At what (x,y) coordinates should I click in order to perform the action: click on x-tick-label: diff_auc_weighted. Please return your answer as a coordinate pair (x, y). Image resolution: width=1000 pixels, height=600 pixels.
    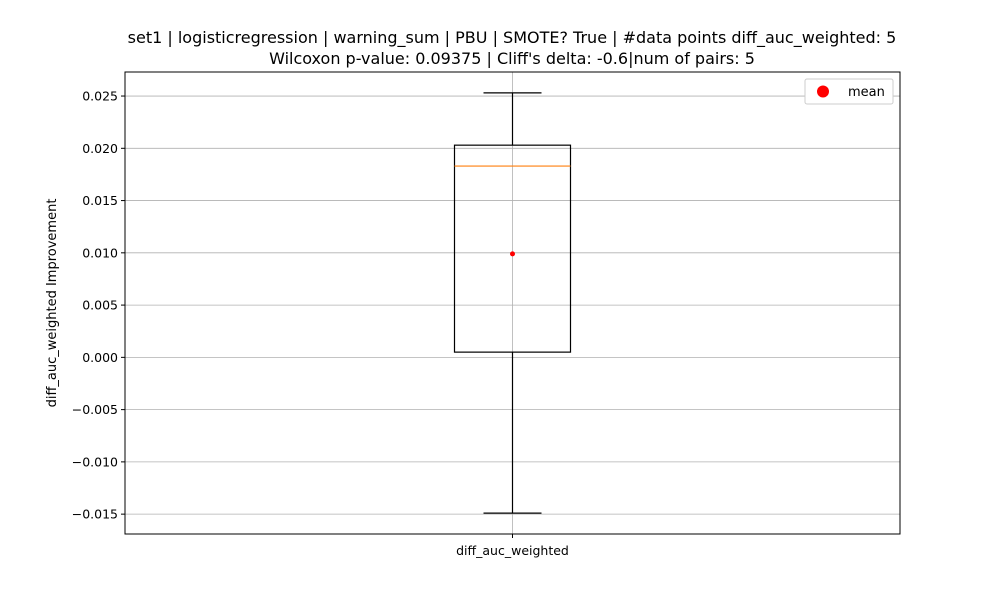
    Looking at the image, I should click on (512, 550).